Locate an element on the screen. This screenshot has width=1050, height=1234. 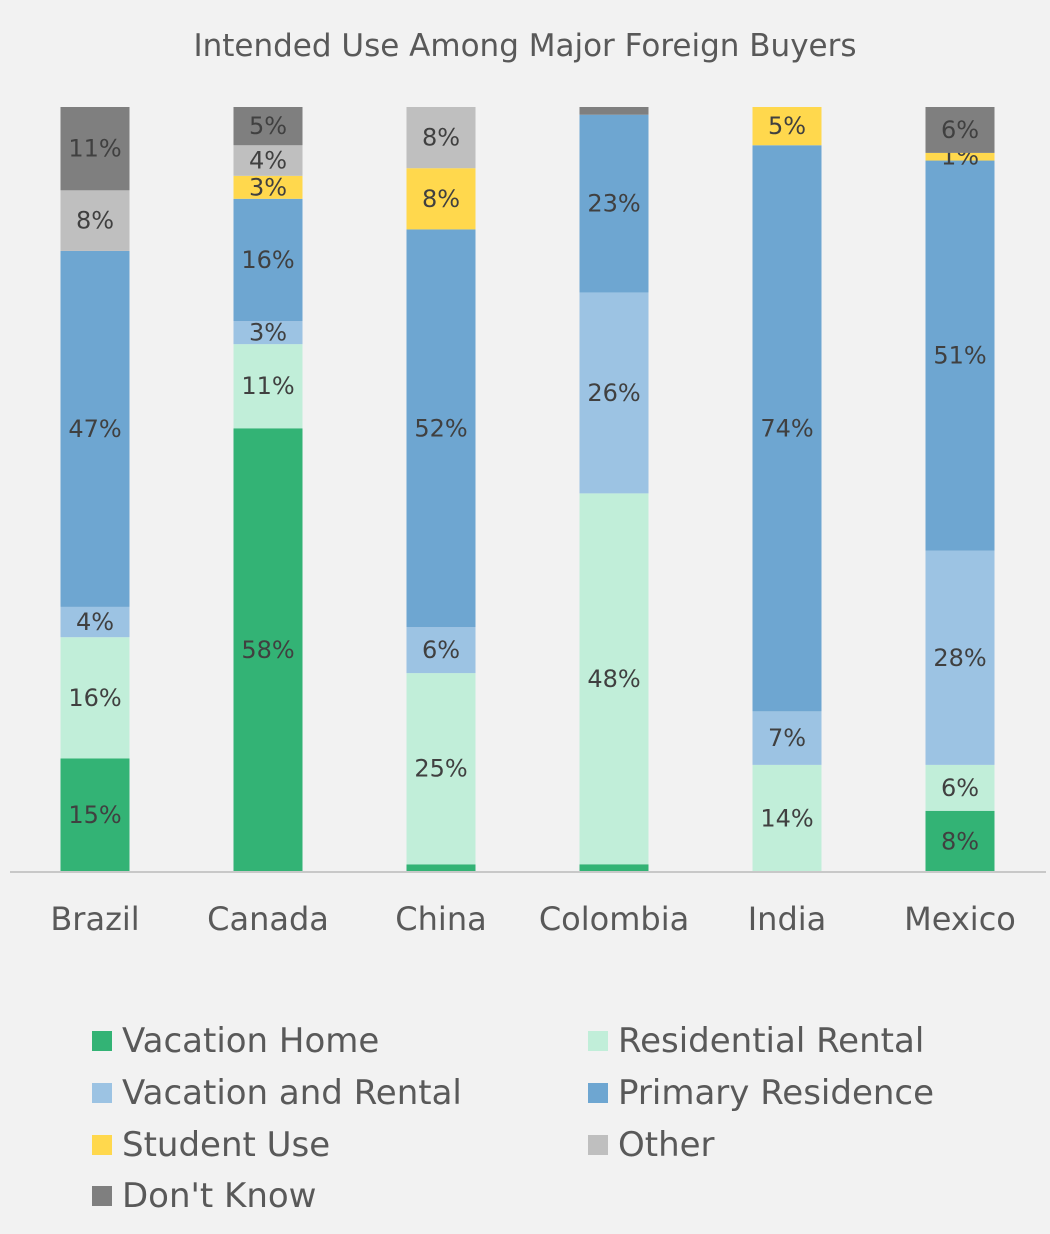
data-label-india-residential-rental: 14% is located at coordinates (786, 818).